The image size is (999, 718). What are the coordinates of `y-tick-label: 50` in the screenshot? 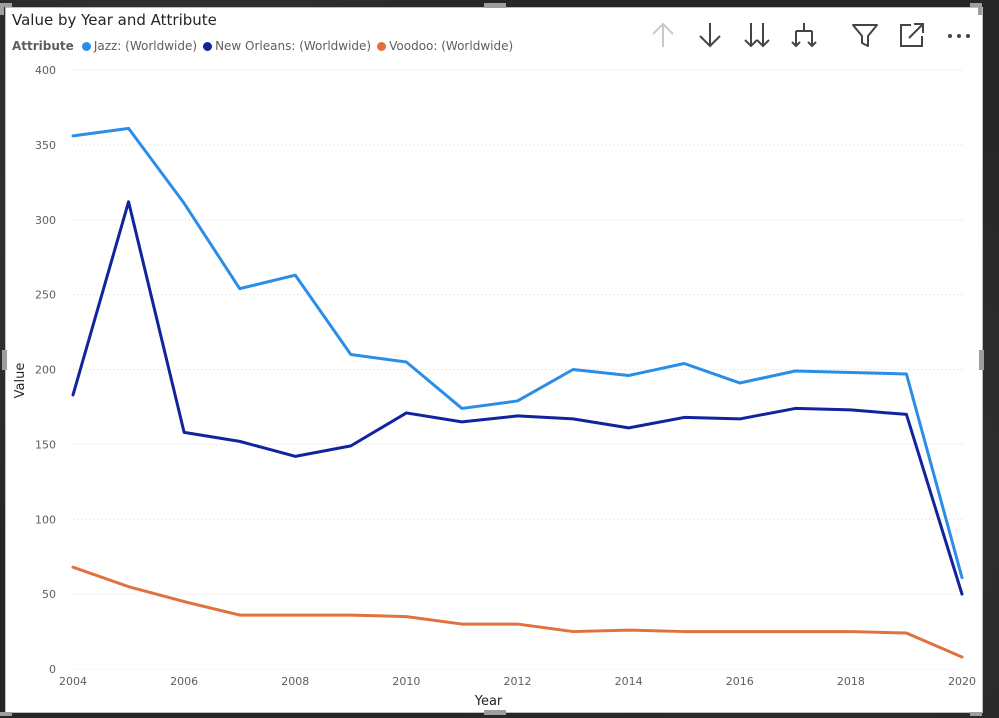 It's located at (49, 594).